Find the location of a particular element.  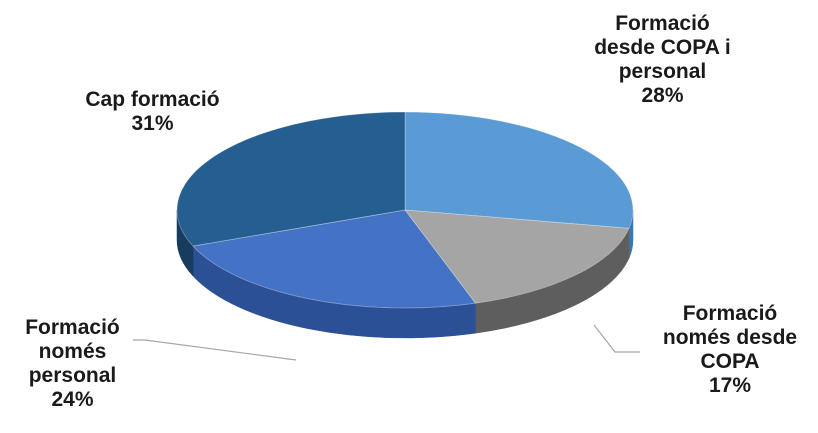

slice-label-copa-i-personal: Formació desde COPA i personal 28% is located at coordinates (662, 60).